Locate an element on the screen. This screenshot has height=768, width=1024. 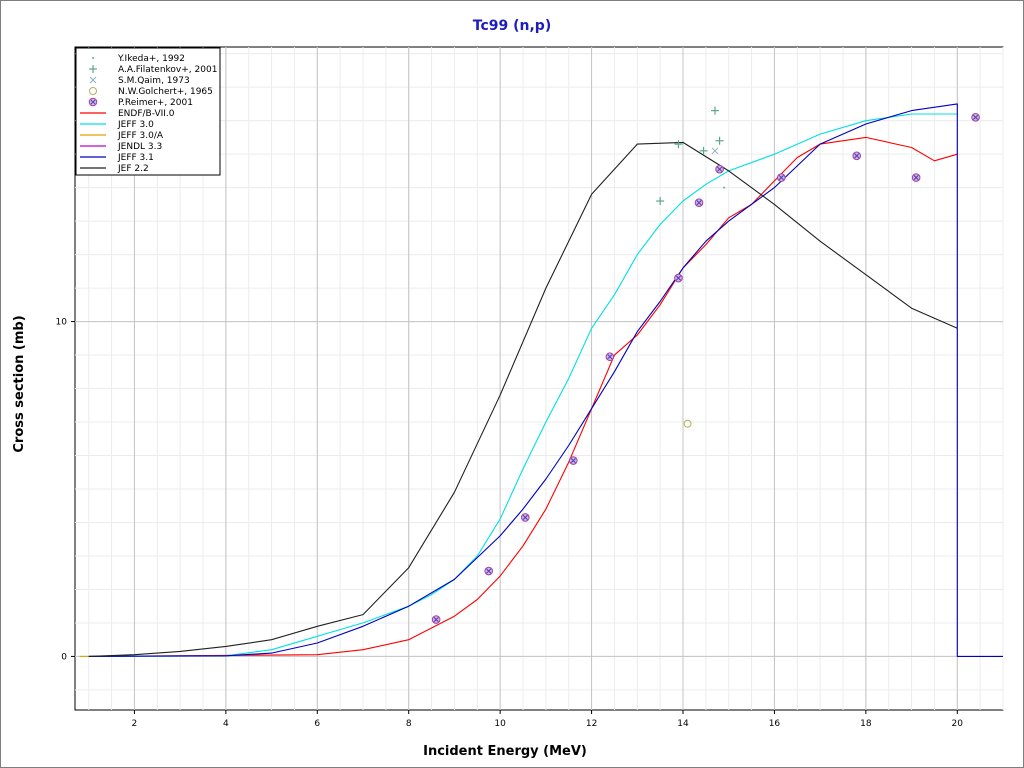
legend-entry-label: JENDL 3.3 is located at coordinates (139, 147).